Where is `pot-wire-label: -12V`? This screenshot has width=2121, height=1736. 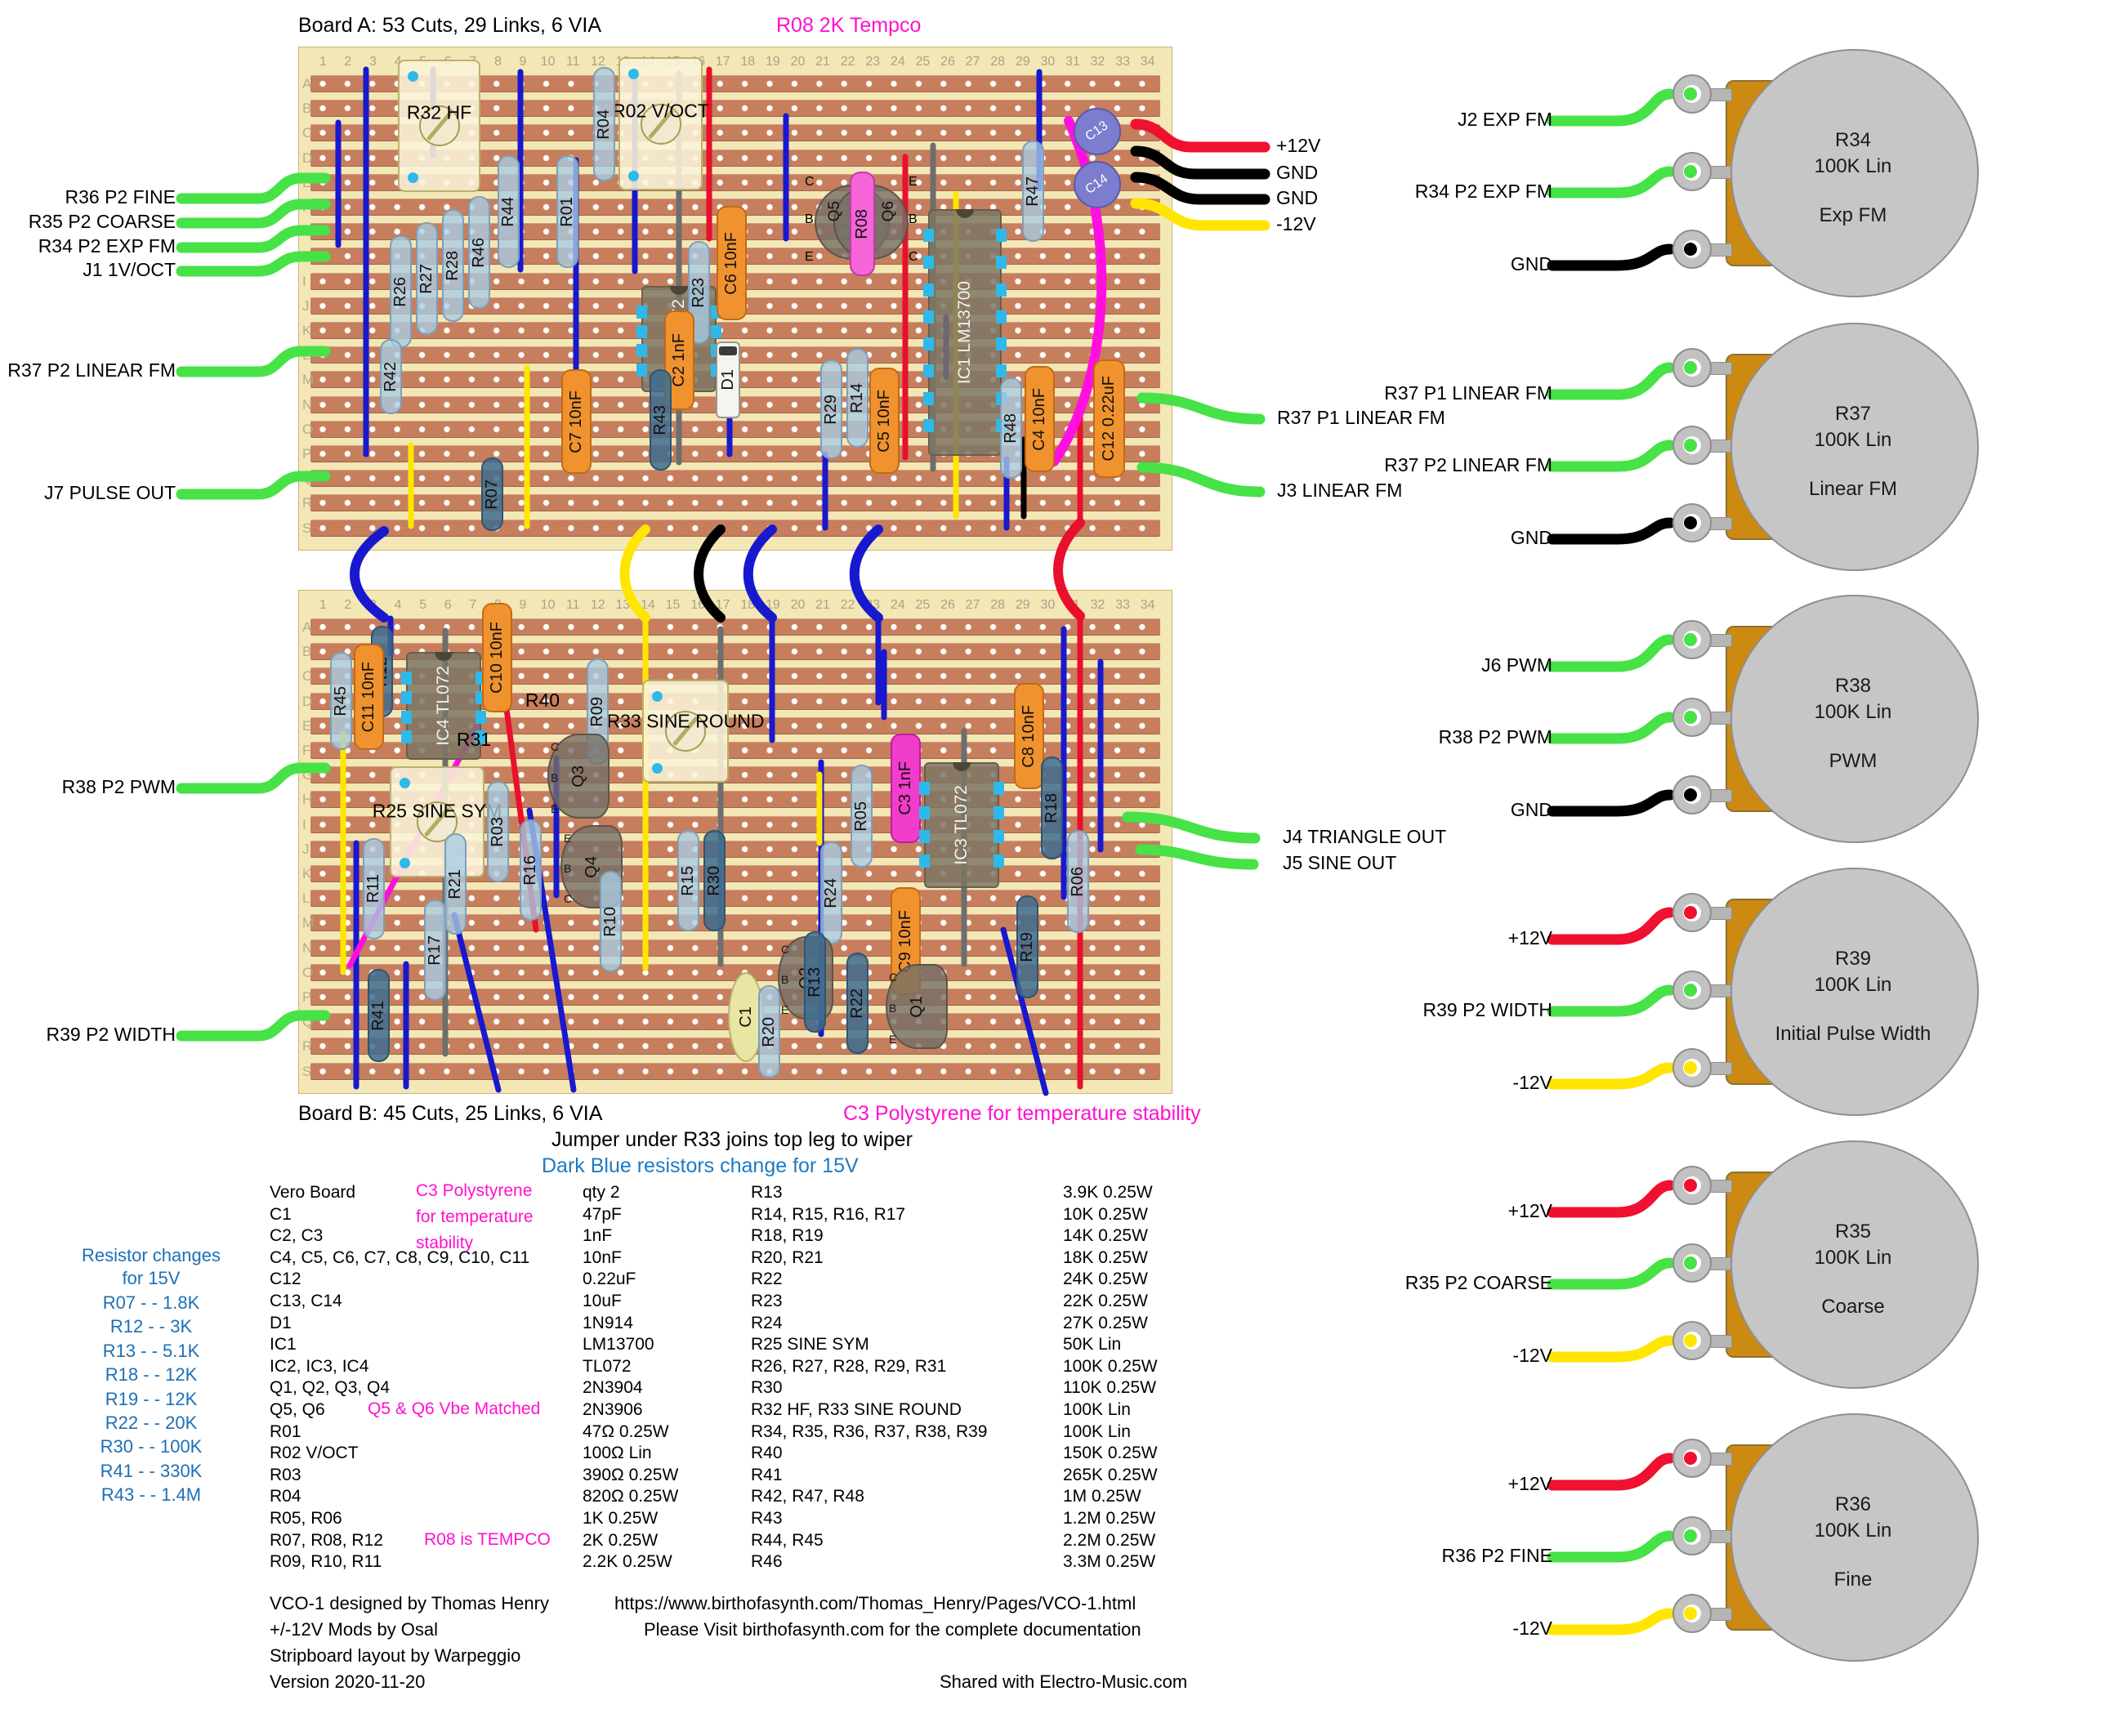
pot-wire-label: -12V is located at coordinates (1532, 1083).